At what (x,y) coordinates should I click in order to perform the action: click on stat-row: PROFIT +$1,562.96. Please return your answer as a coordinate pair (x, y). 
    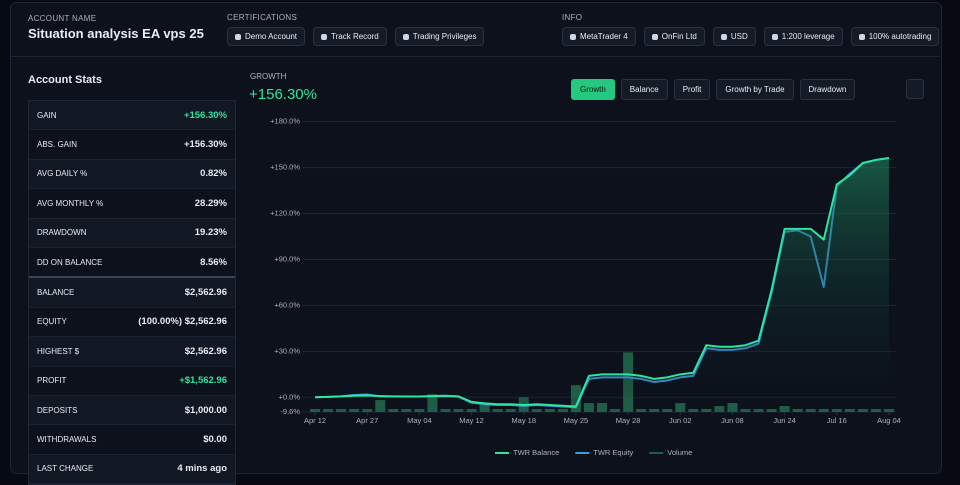
    Looking at the image, I should click on (132, 381).